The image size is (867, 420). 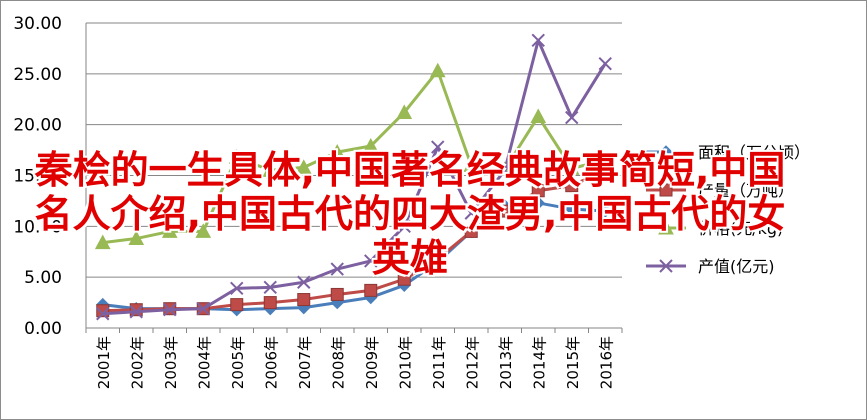 What do you see at coordinates (43, 329) in the screenshot?
I see `y-tick-label: 0.00` at bounding box center [43, 329].